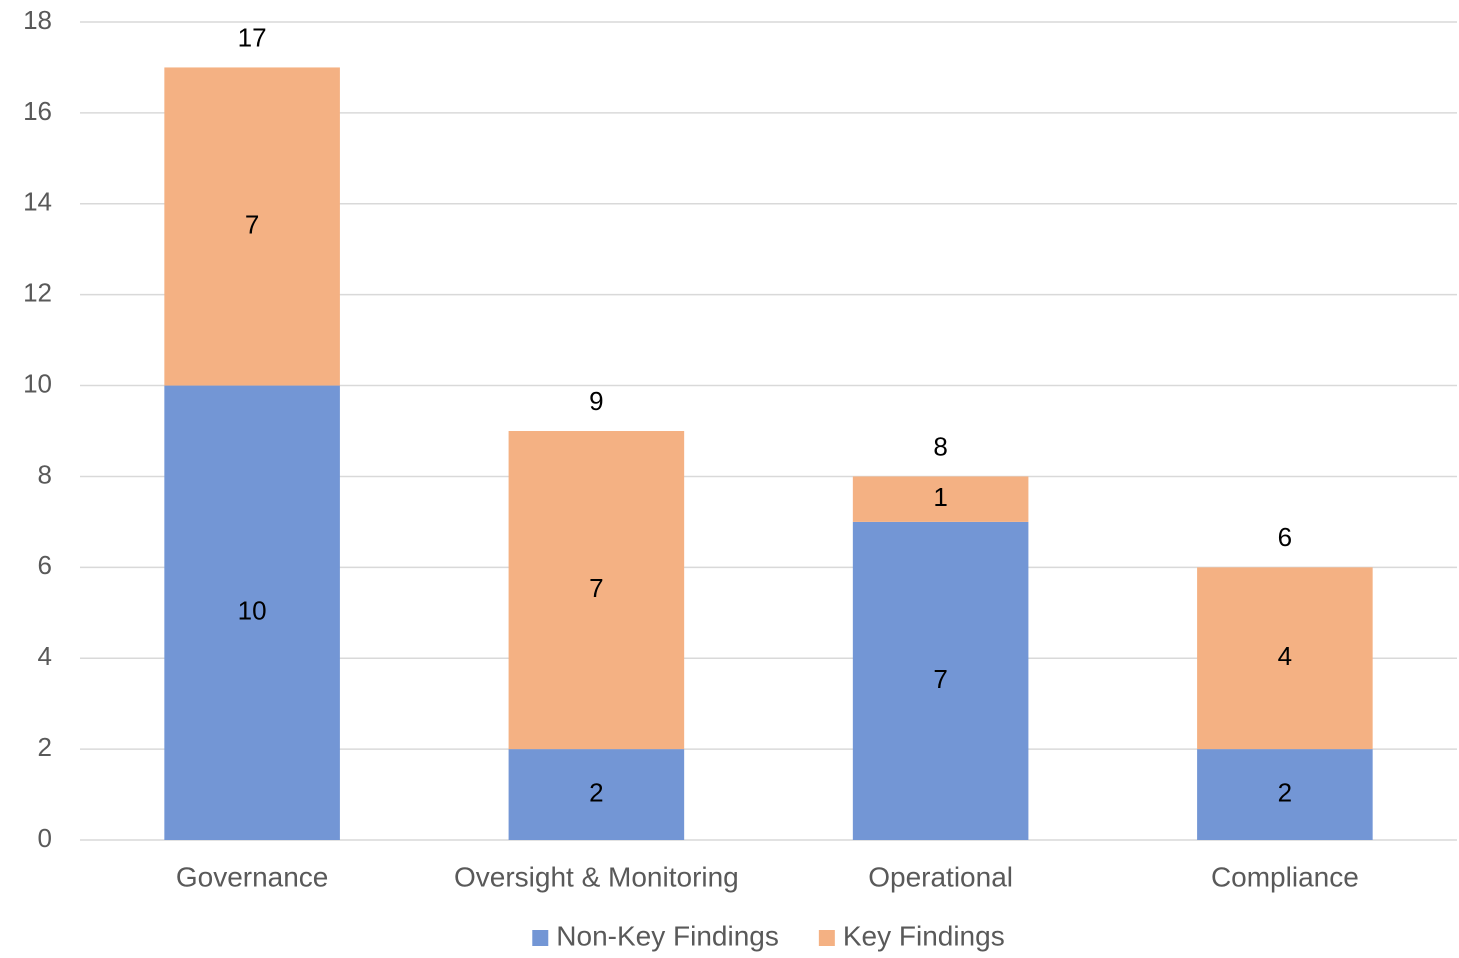  Describe the element at coordinates (37, 20) in the screenshot. I see `y-tick-label: 18` at that location.